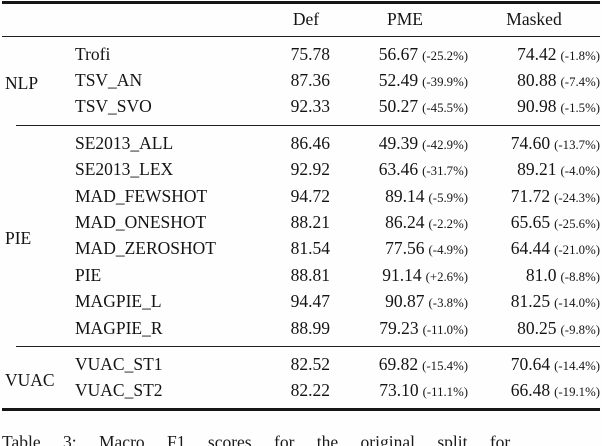  What do you see at coordinates (530, 142) in the screenshot?
I see `masked-value: 74.60` at bounding box center [530, 142].